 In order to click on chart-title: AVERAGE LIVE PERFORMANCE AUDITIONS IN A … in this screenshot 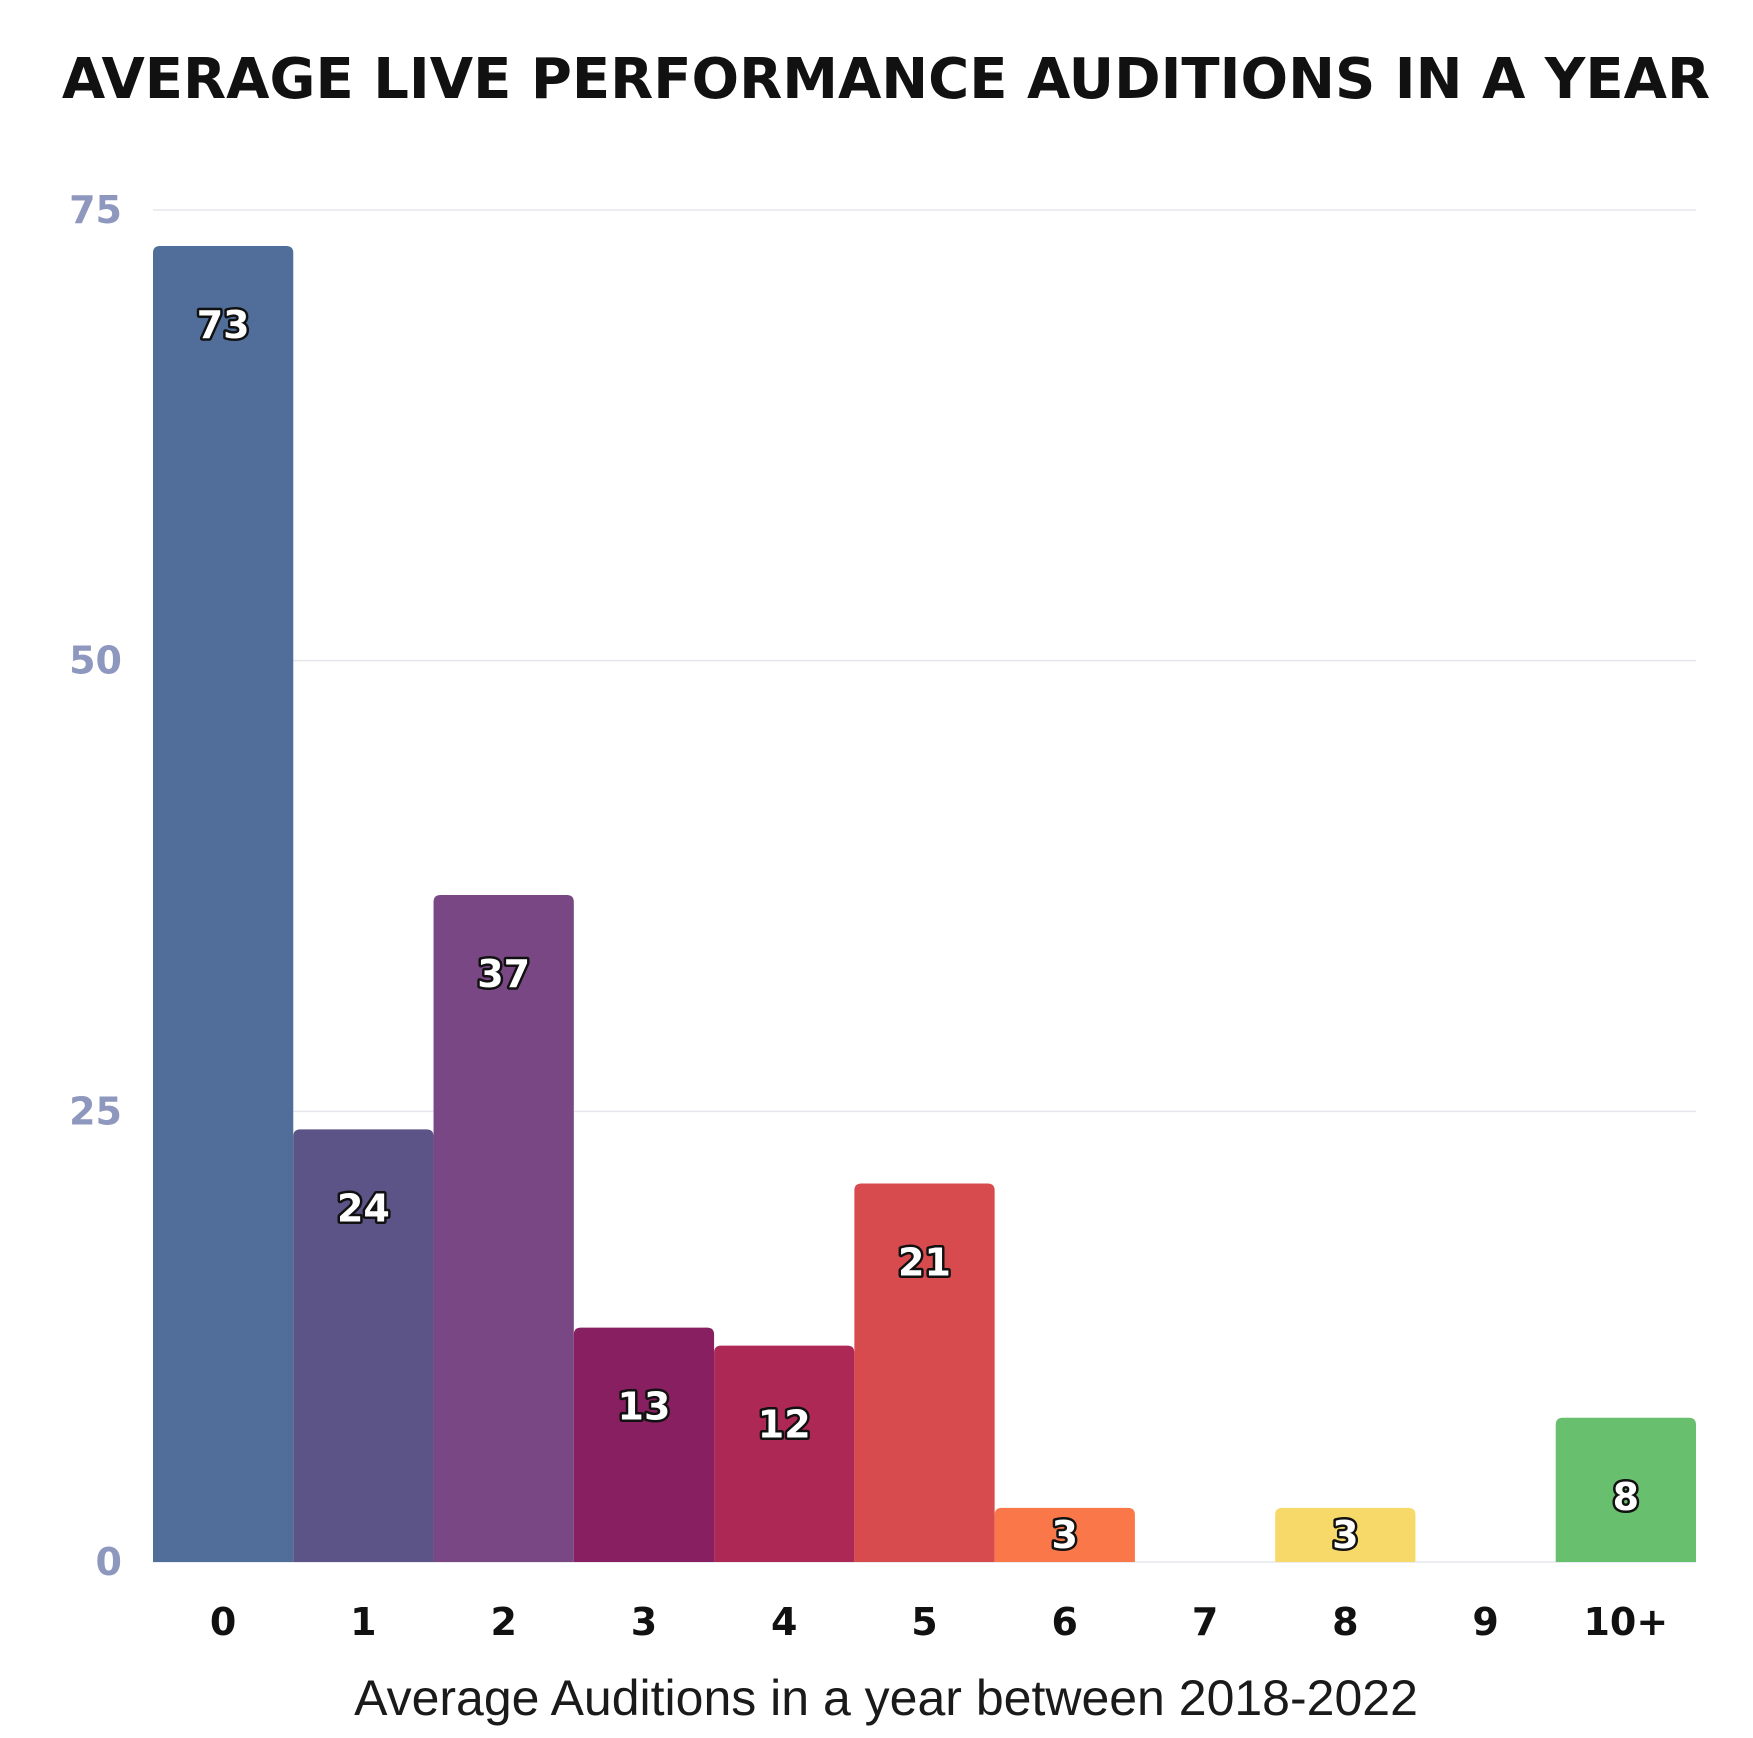, I will do `click(886, 79)`.